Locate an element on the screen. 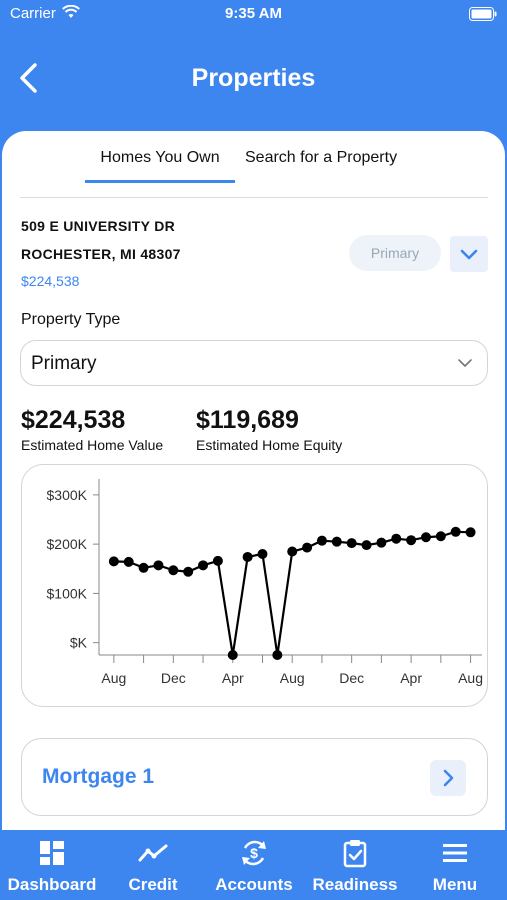  tabbar-dashboard: Dashboard is located at coordinates (52, 865).